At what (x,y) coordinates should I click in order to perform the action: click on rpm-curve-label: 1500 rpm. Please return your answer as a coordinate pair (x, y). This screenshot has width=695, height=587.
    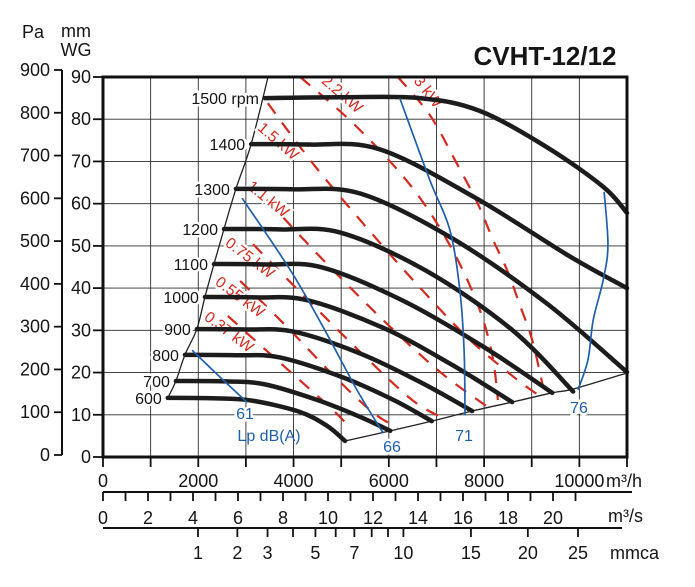
    Looking at the image, I should click on (225, 99).